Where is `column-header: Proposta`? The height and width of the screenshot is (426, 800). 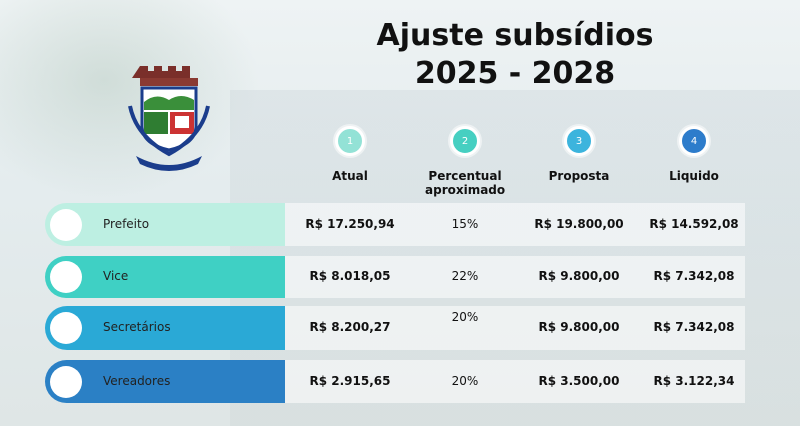 column-header: Proposta is located at coordinates (579, 176).